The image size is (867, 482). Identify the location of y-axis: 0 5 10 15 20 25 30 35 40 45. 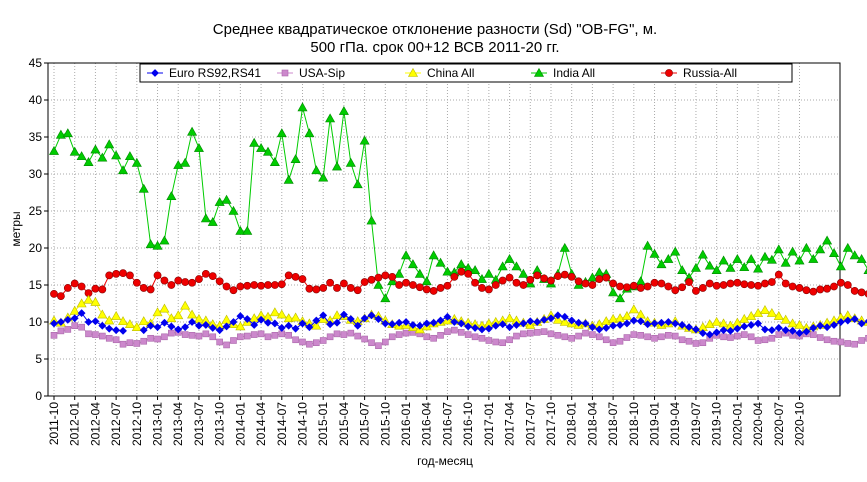
(38, 229).